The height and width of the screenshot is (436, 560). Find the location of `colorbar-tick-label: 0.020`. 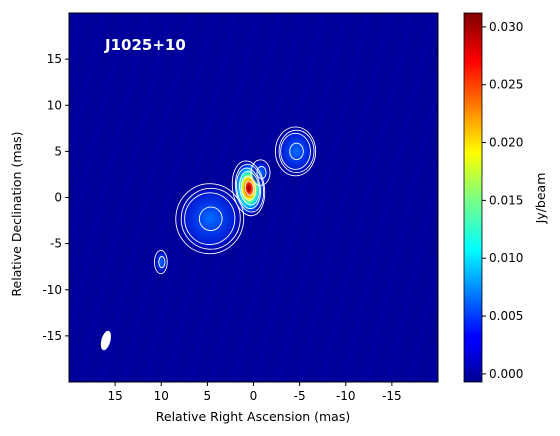

colorbar-tick-label: 0.020 is located at coordinates (506, 143).